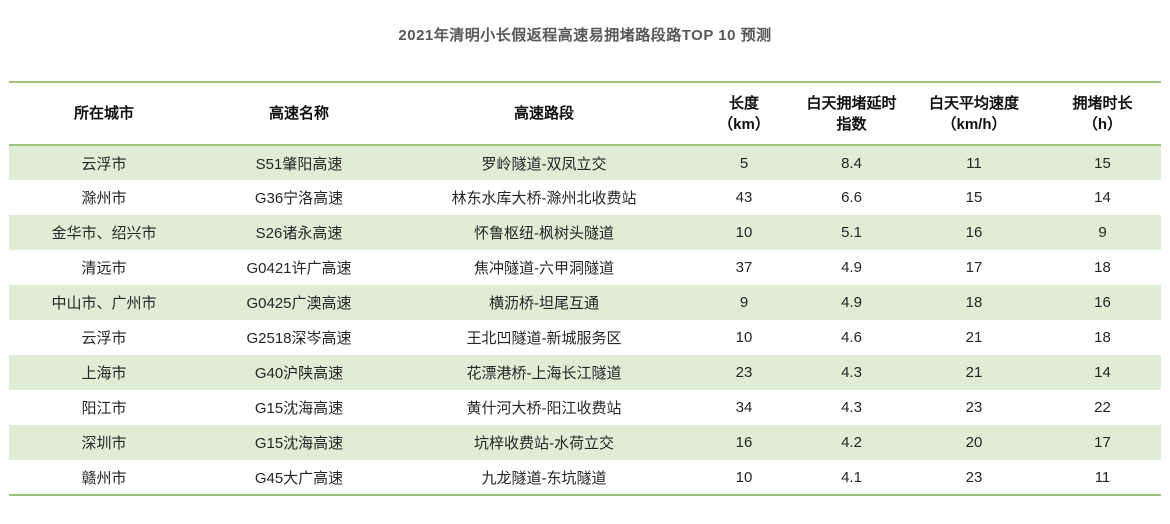  What do you see at coordinates (744, 442) in the screenshot?
I see `cell-length: 16` at bounding box center [744, 442].